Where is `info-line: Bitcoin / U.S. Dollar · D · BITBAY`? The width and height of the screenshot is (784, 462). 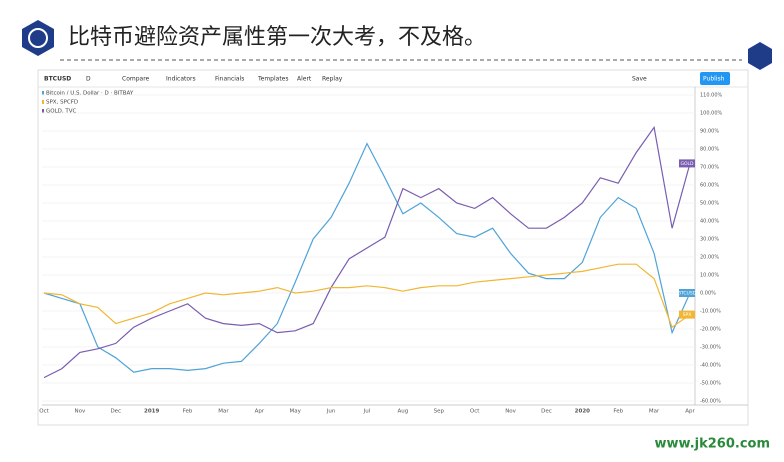 info-line: Bitcoin / U.S. Dollar · D · BITBAY is located at coordinates (90, 94).